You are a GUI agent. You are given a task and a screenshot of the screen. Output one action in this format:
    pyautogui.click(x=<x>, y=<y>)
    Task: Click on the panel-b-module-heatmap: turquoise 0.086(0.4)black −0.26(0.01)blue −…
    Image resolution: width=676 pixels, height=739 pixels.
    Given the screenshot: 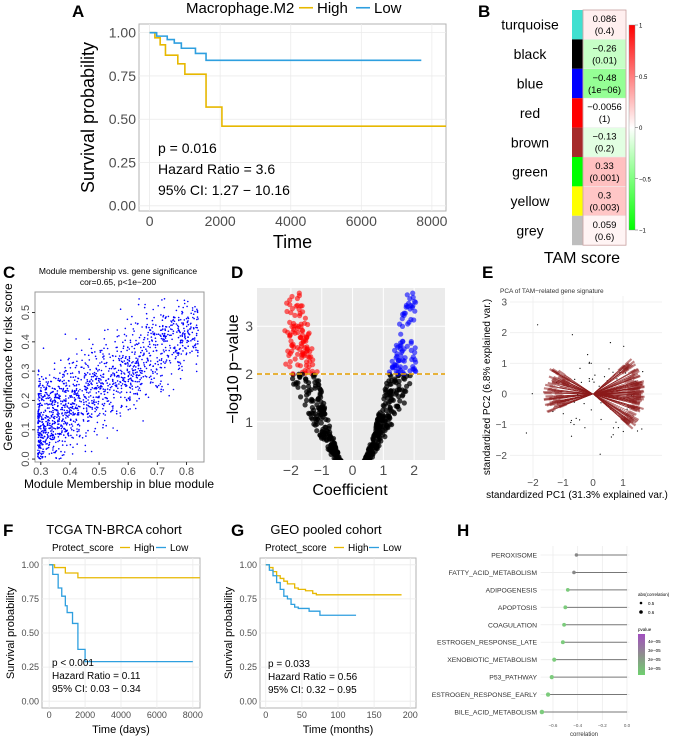 What is the action you would take?
    pyautogui.click(x=576, y=138)
    